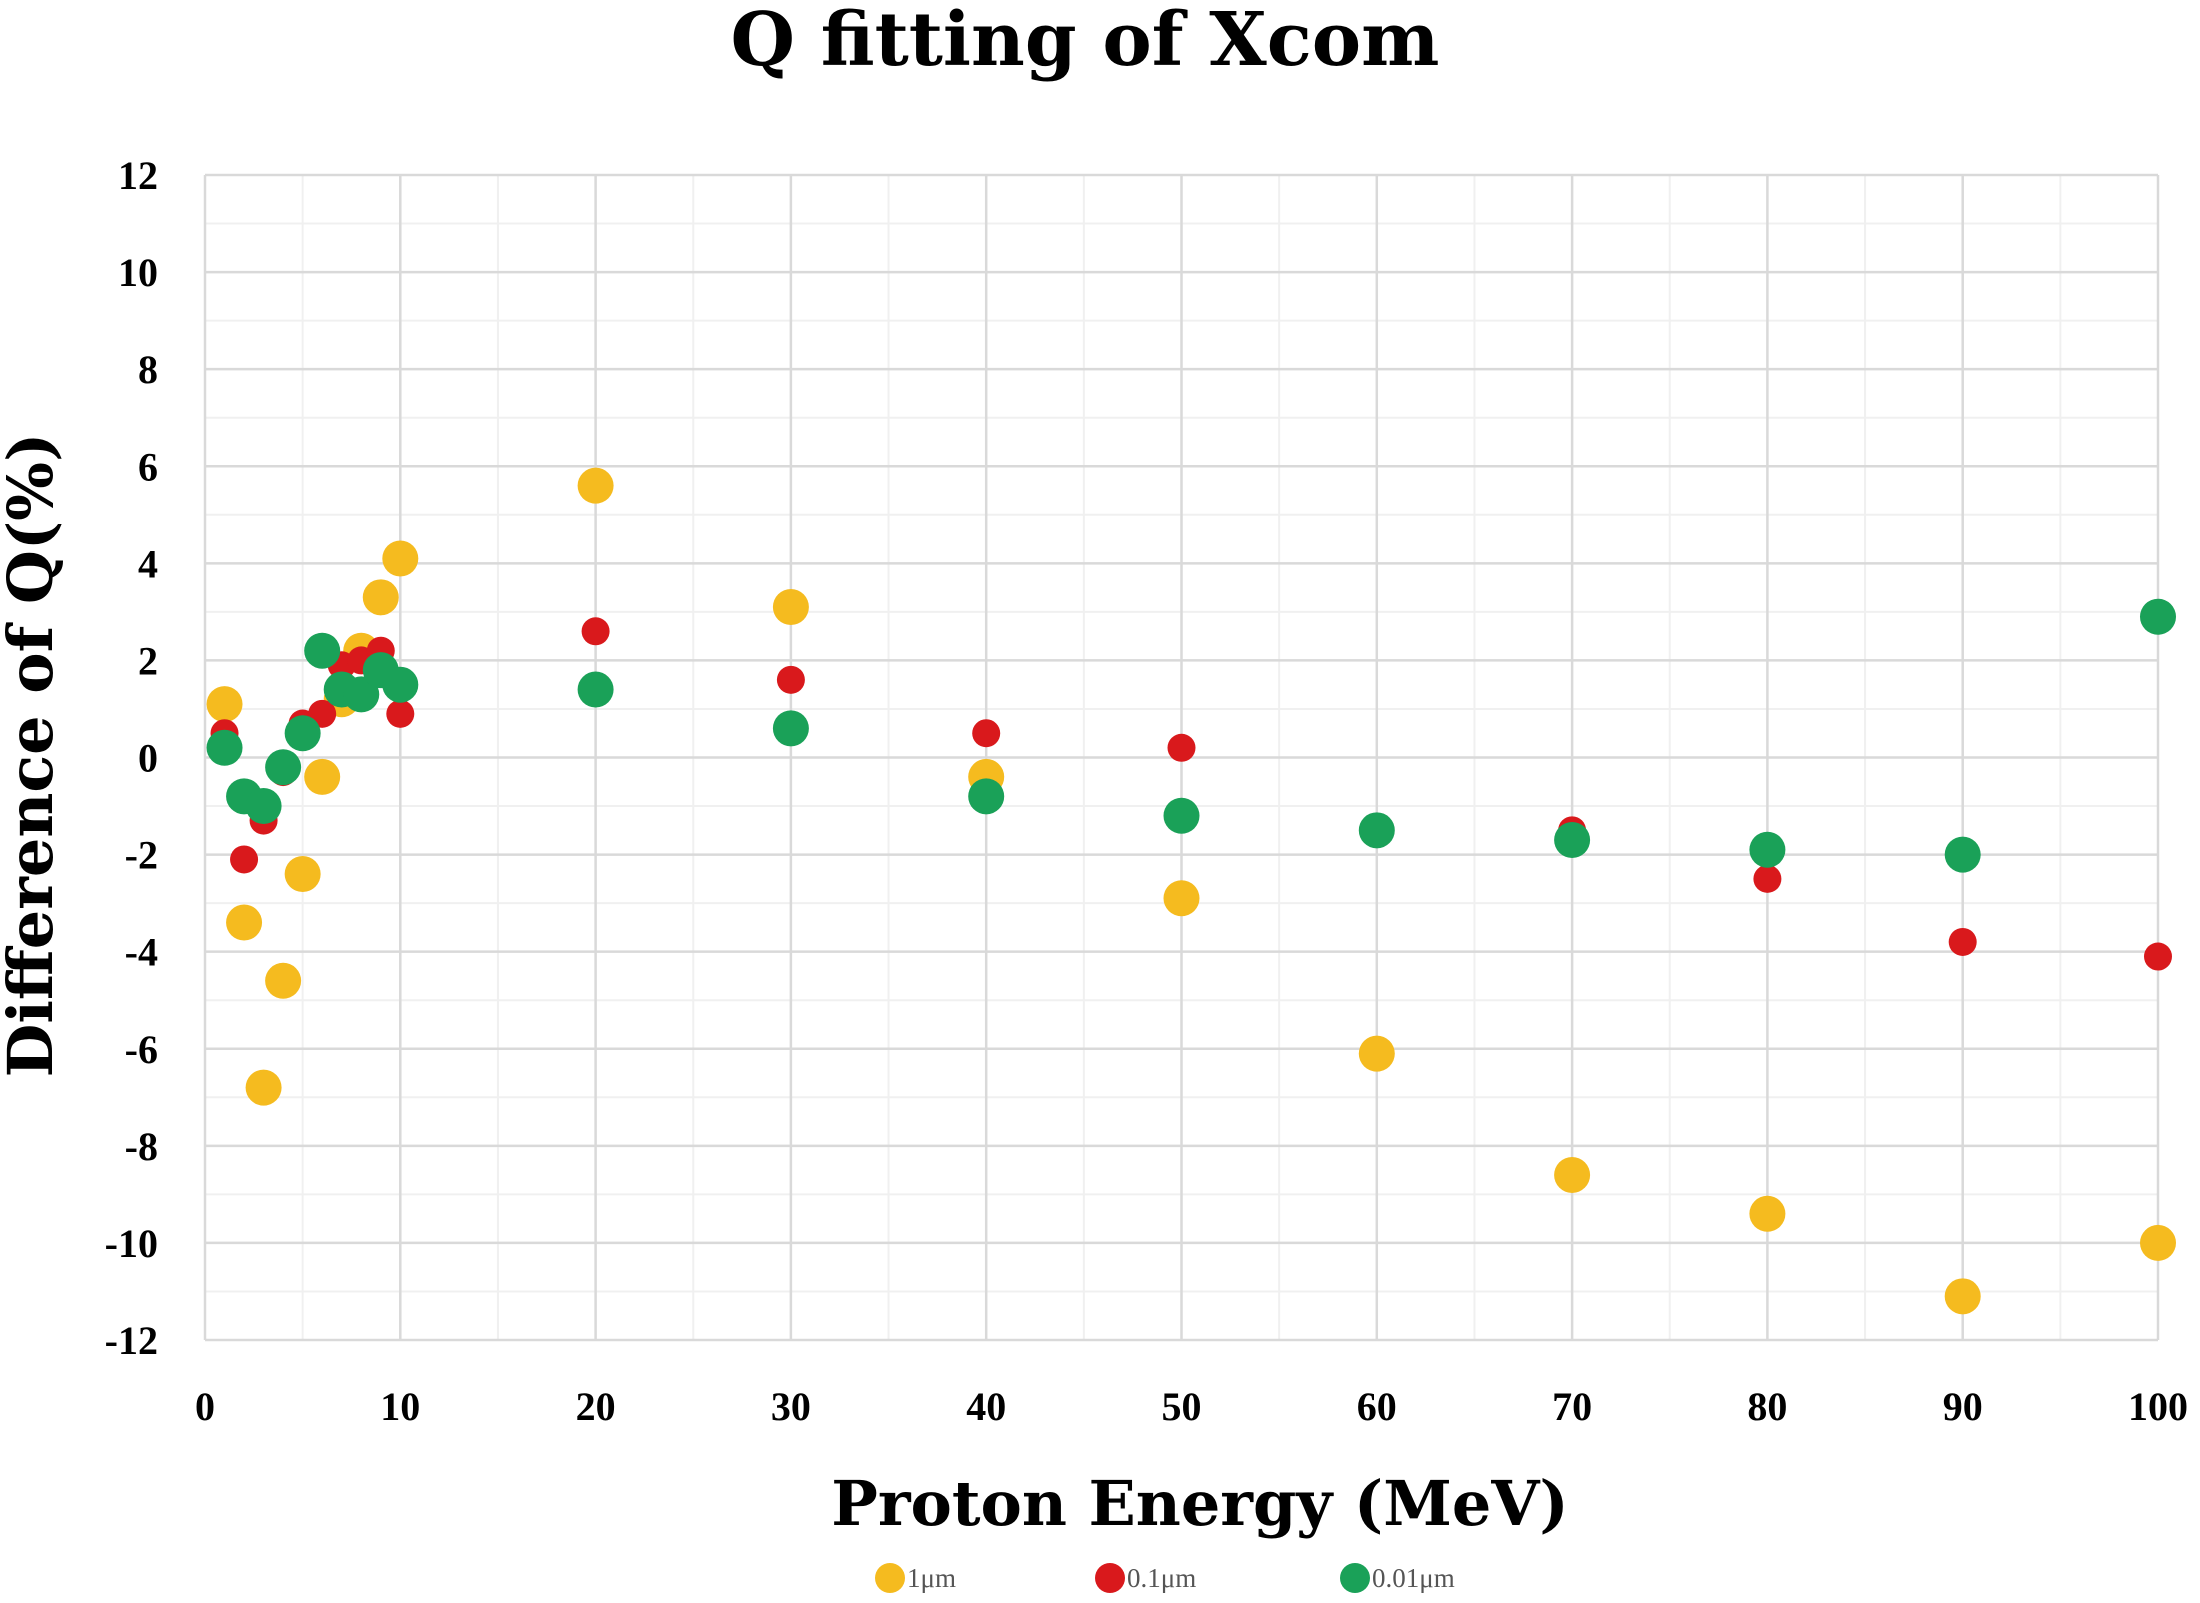  I want to click on y-tick-label: 6, so click(148, 466).